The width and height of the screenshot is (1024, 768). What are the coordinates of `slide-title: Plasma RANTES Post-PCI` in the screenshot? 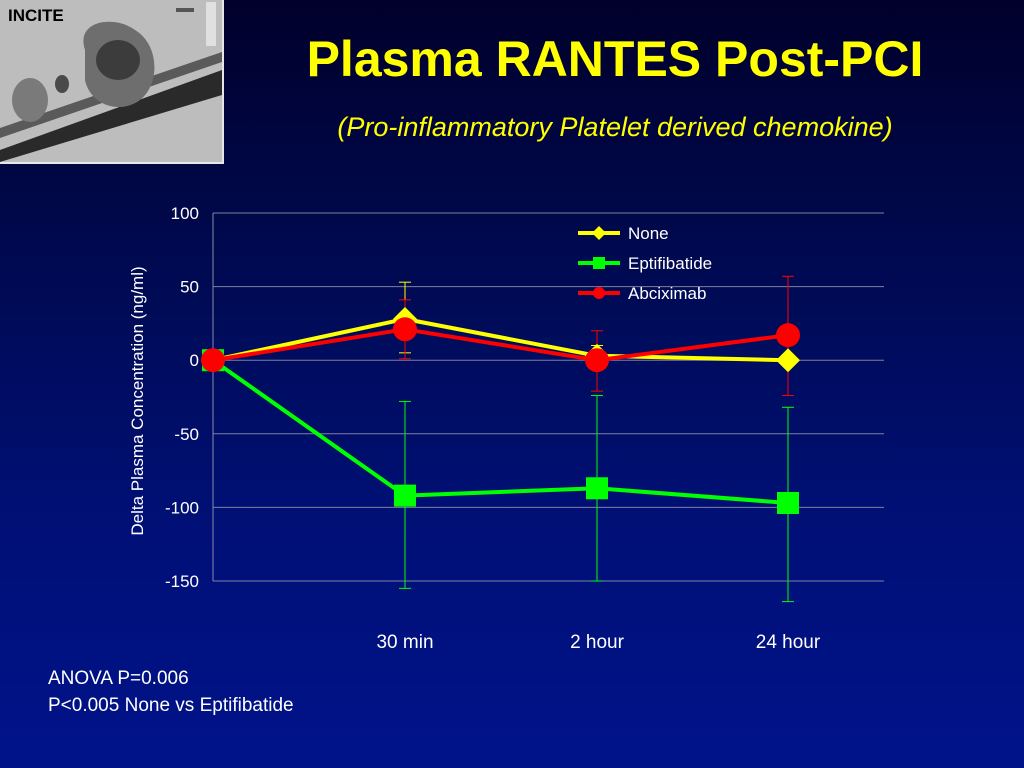 It's located at (615, 59).